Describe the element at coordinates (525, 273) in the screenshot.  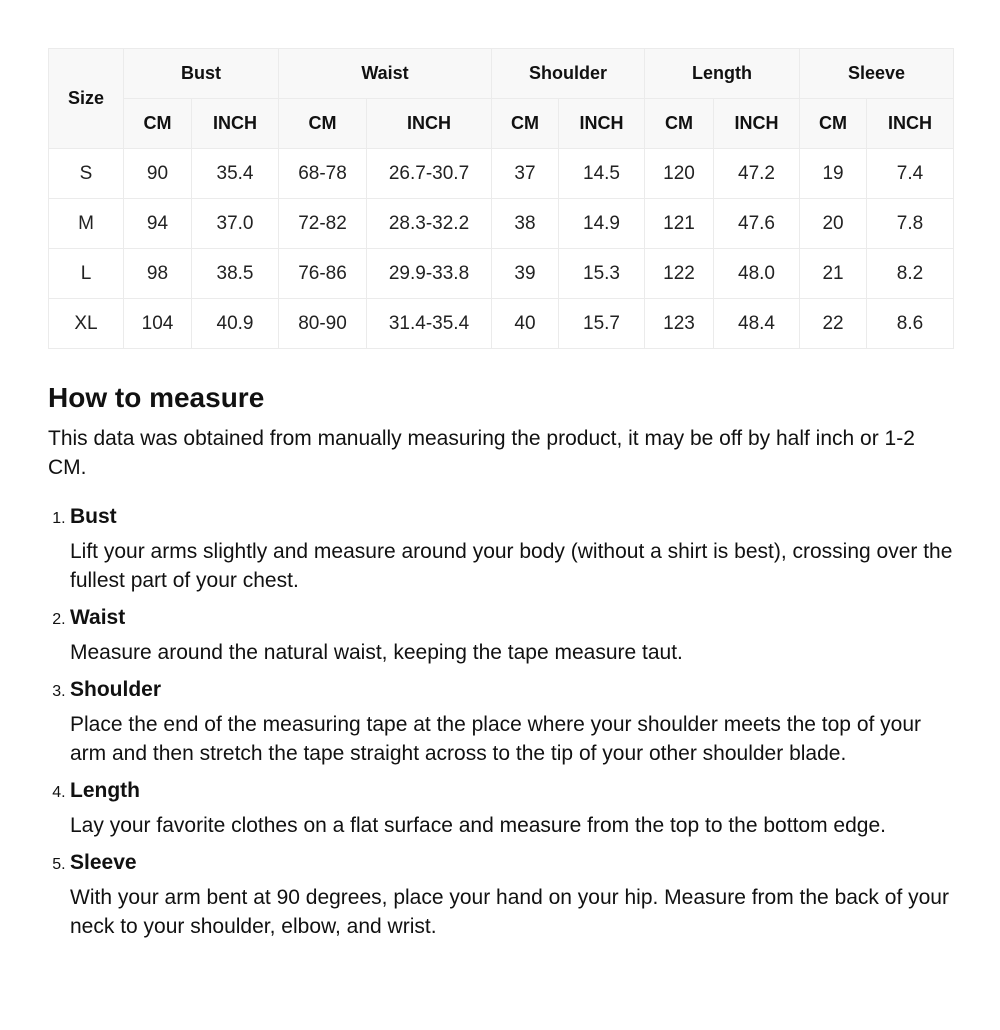
I see `table-cell: 39` at that location.